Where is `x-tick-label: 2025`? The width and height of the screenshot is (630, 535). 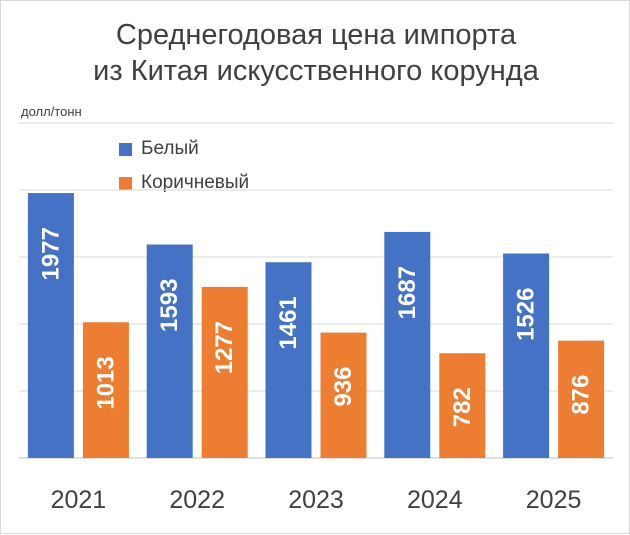
x-tick-label: 2025 is located at coordinates (554, 500).